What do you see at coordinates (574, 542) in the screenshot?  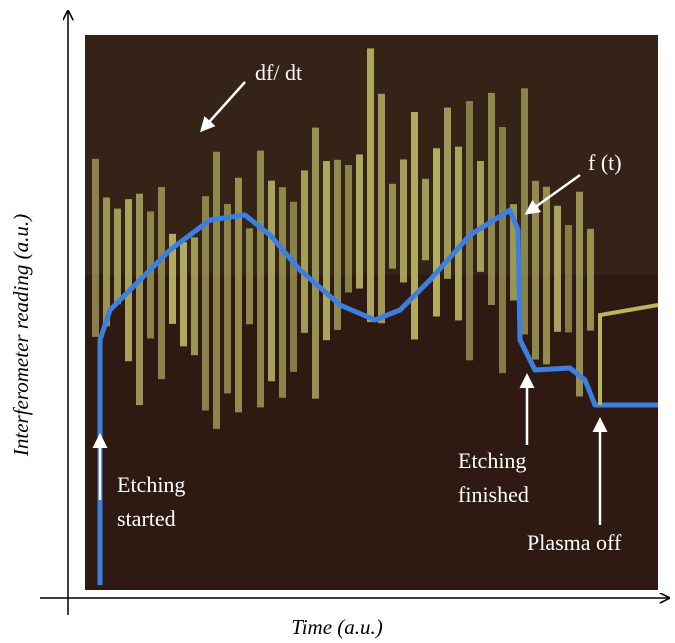 I see `annotation: Plasma off` at bounding box center [574, 542].